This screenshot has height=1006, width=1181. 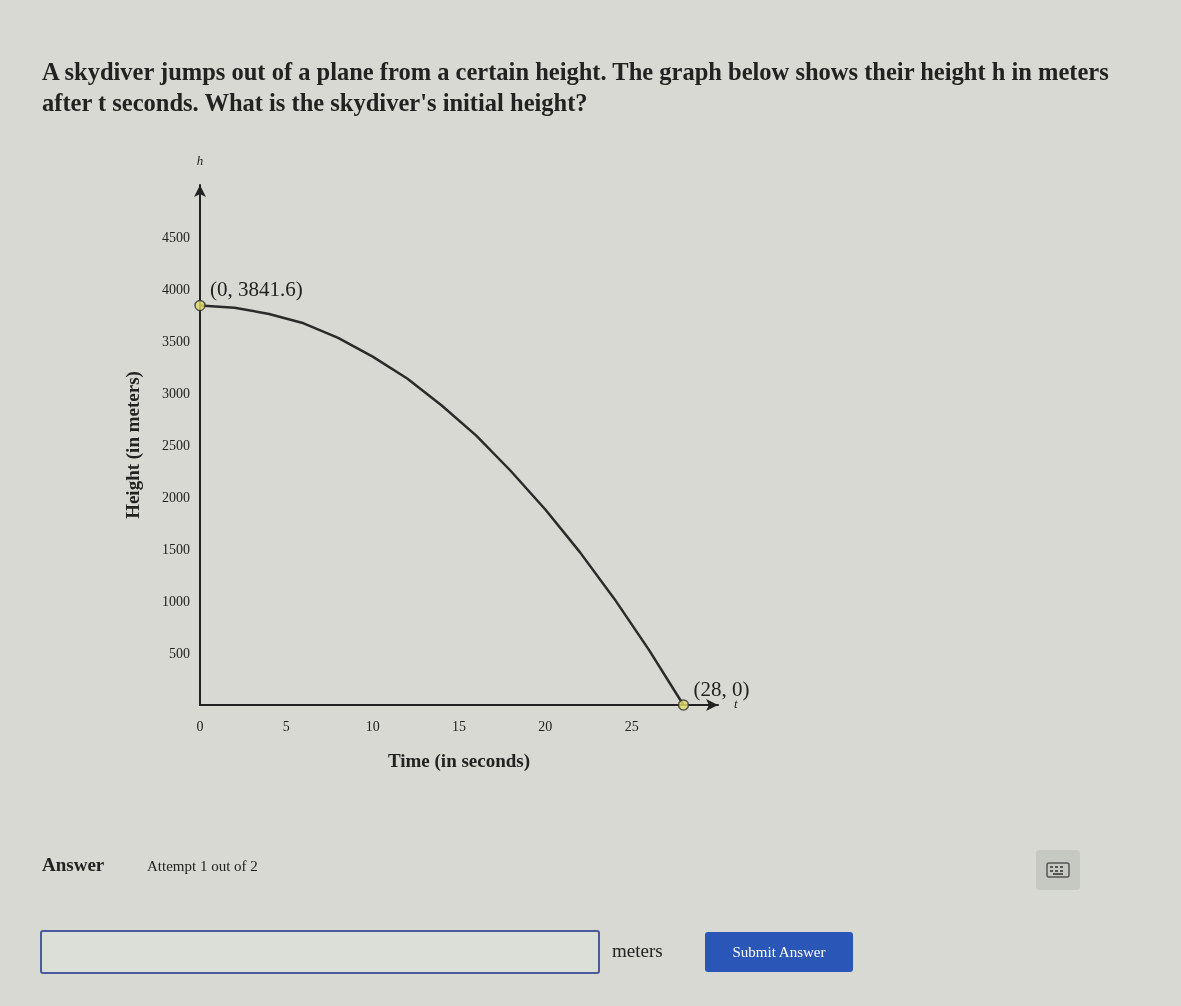 I want to click on x-tick-label: 5, so click(x=286, y=726).